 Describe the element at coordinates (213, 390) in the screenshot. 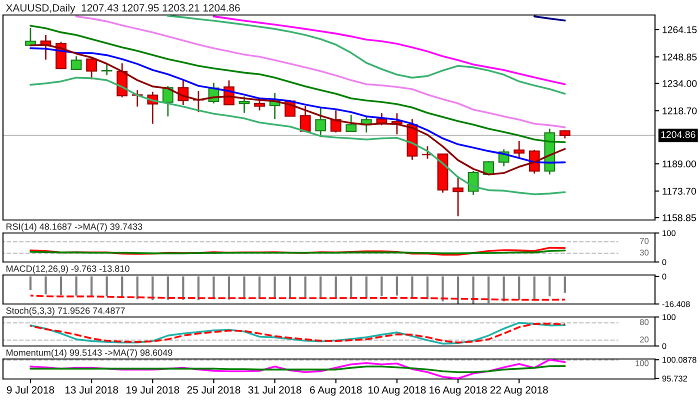

I see `x-tick-label: 25 Jul 2018` at that location.